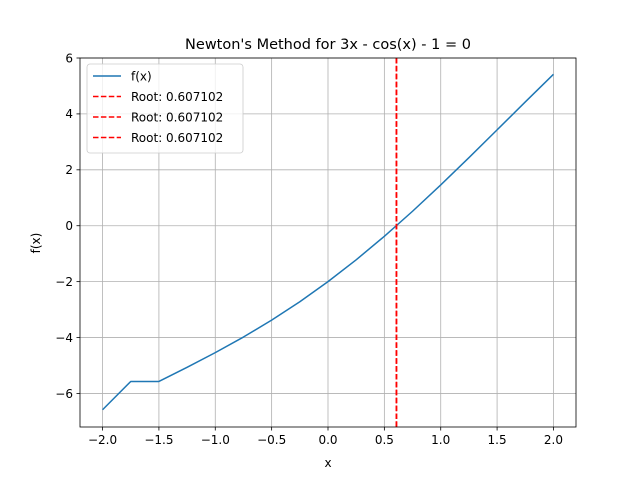  I want to click on x-tick-label: 1.0, so click(440, 440).